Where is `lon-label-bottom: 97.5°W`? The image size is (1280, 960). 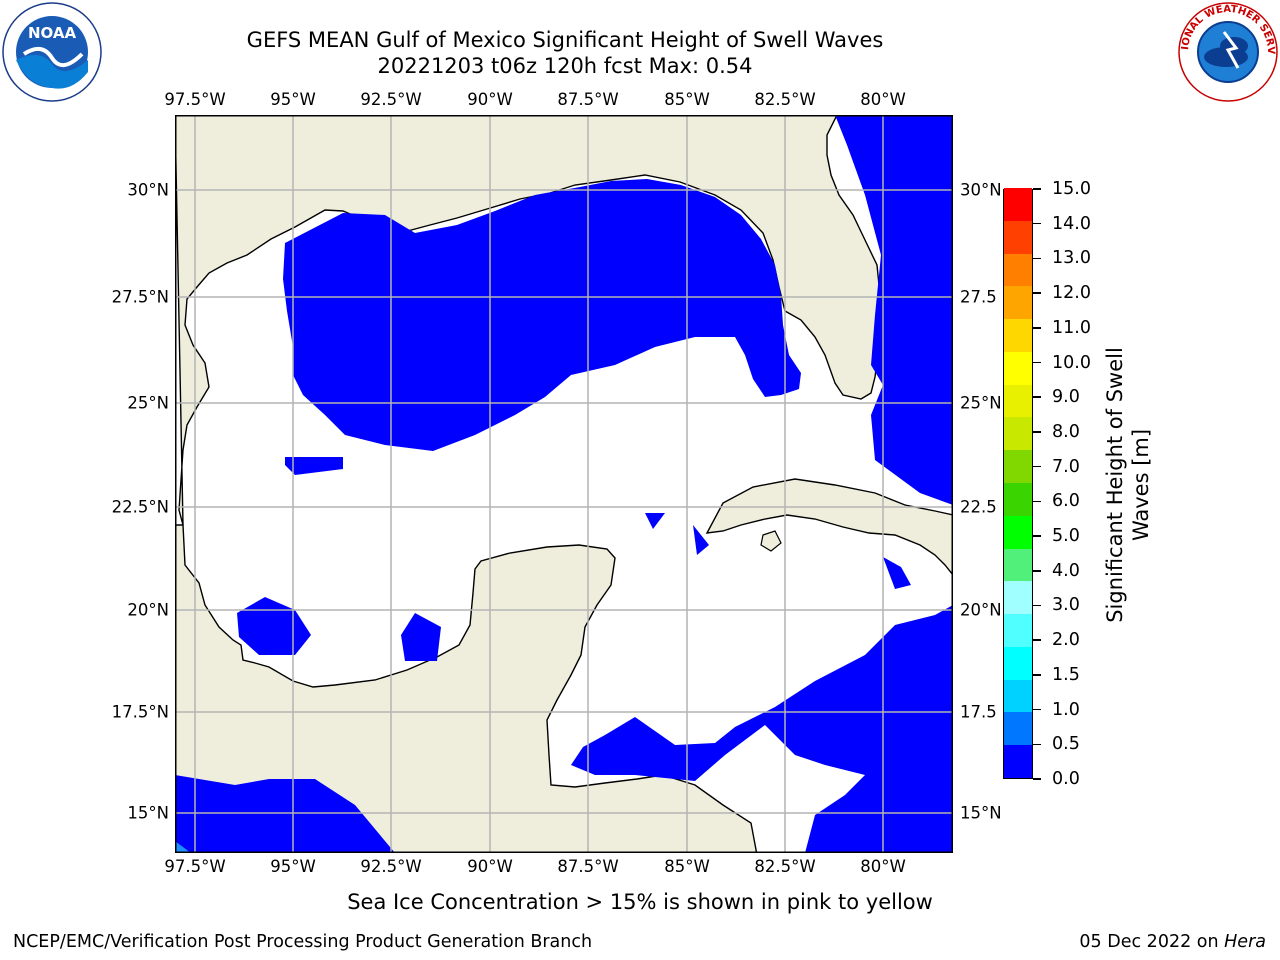 lon-label-bottom: 97.5°W is located at coordinates (195, 866).